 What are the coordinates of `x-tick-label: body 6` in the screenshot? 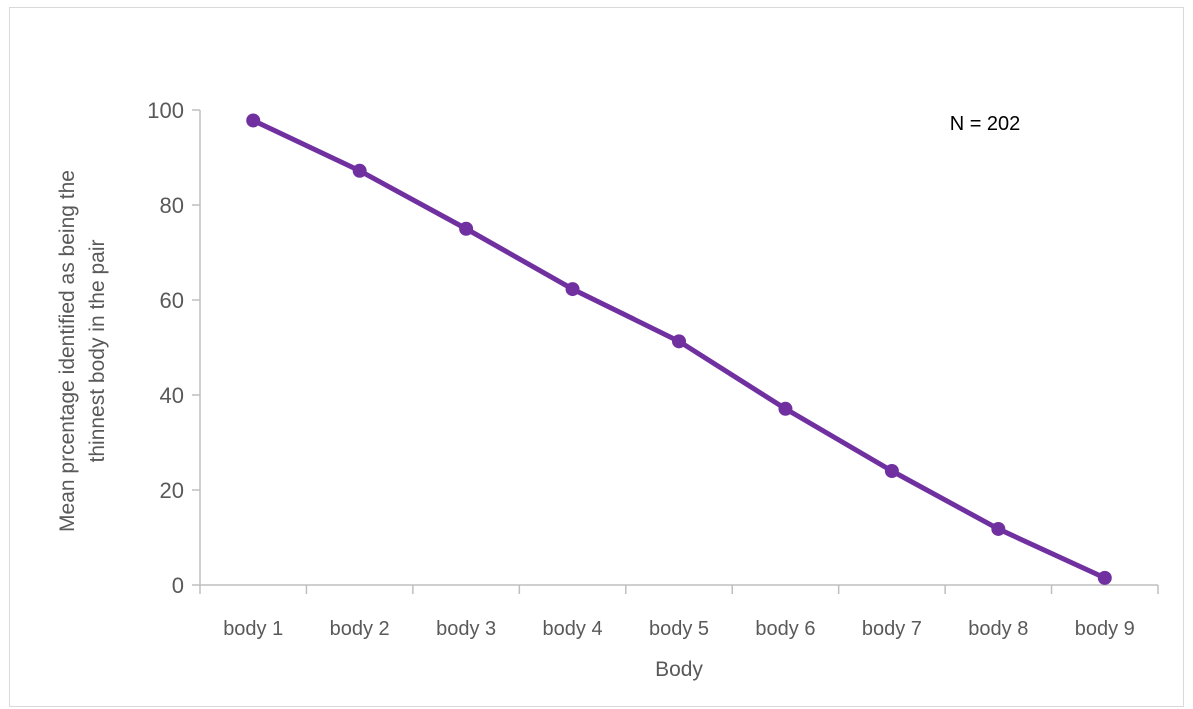 It's located at (785, 629).